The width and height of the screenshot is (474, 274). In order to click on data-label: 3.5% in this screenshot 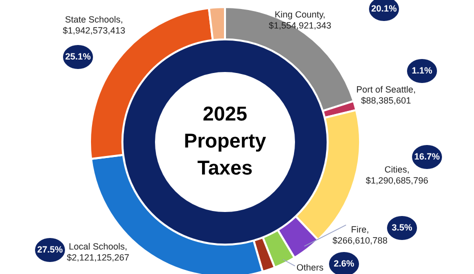, I will do `click(402, 227)`.